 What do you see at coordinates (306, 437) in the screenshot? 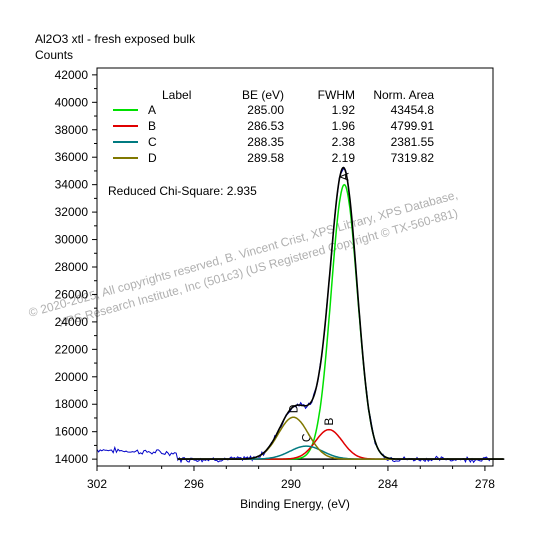
I see `peak-label-c: C` at bounding box center [306, 437].